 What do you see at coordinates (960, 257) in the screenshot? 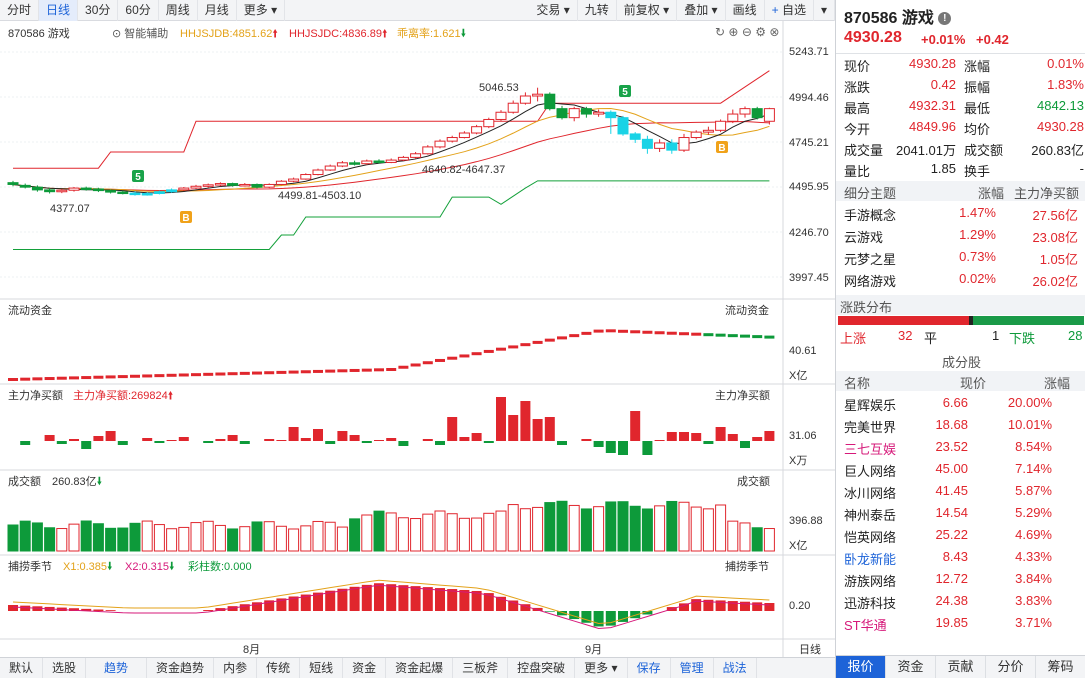
I see `theme-row: 元梦之星 0.73% 1.05亿` at bounding box center [960, 257].